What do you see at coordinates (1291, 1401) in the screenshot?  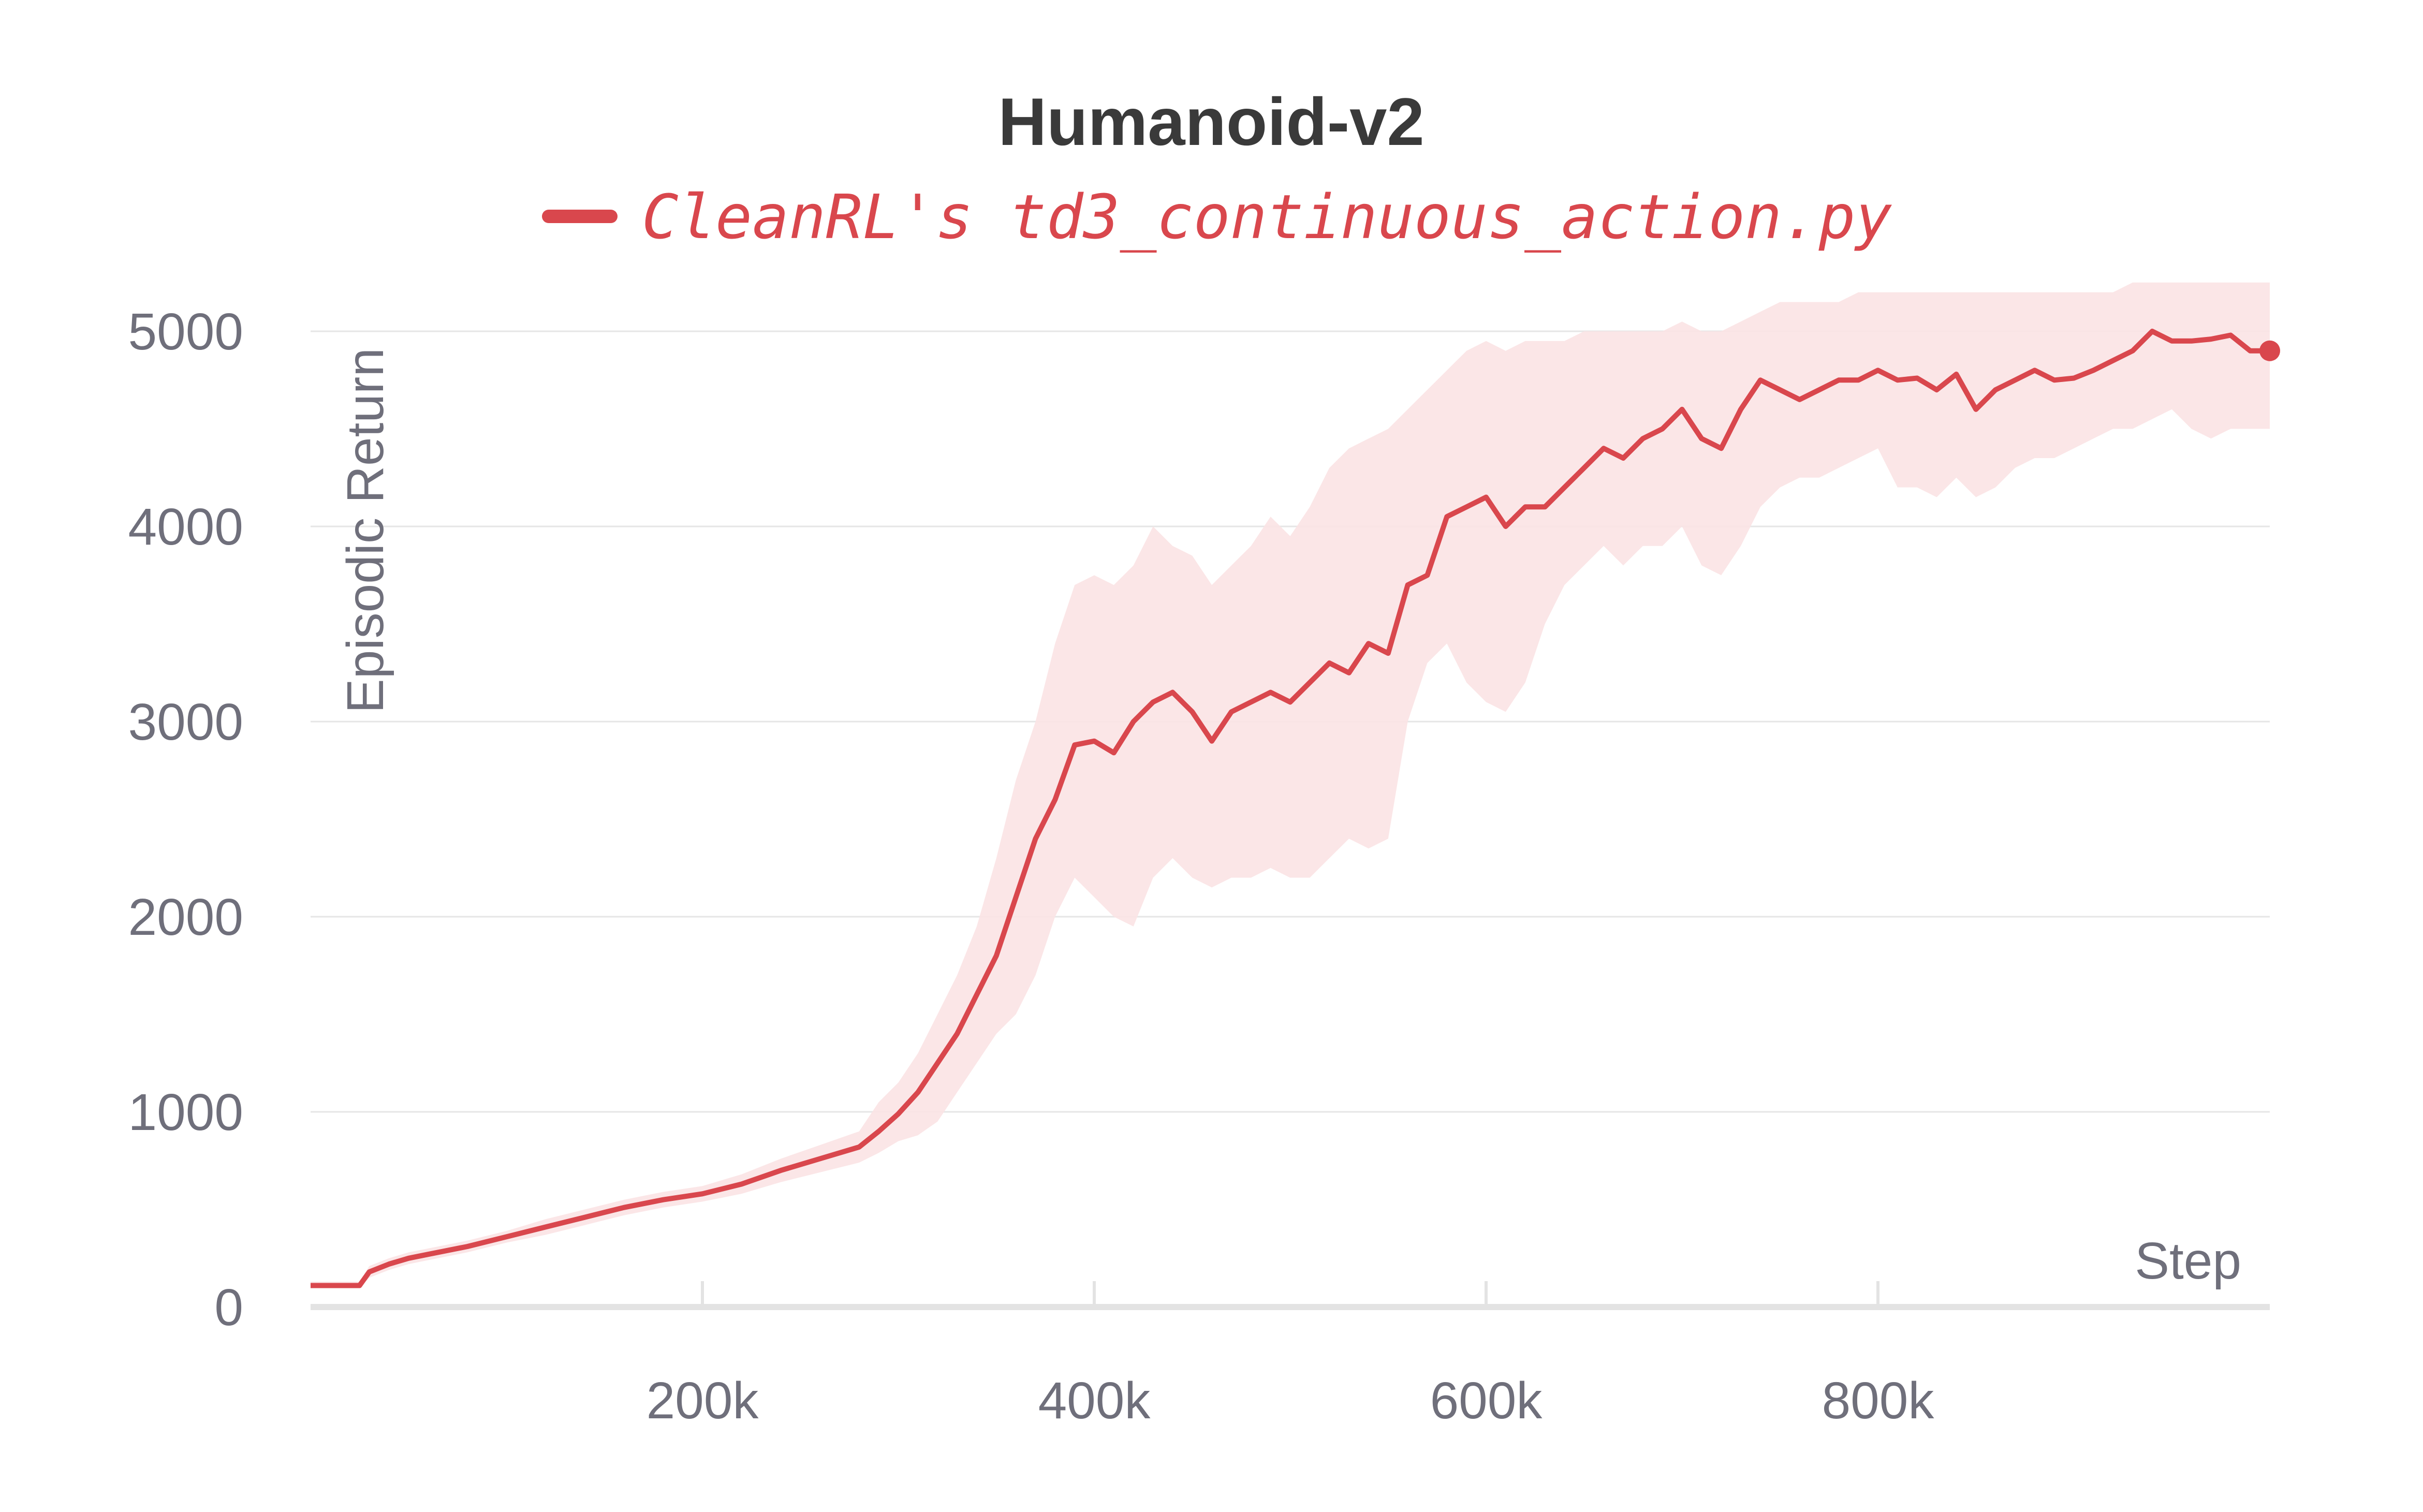 I see `x-tick-labels: 200k 400k 600k 800k` at bounding box center [1291, 1401].